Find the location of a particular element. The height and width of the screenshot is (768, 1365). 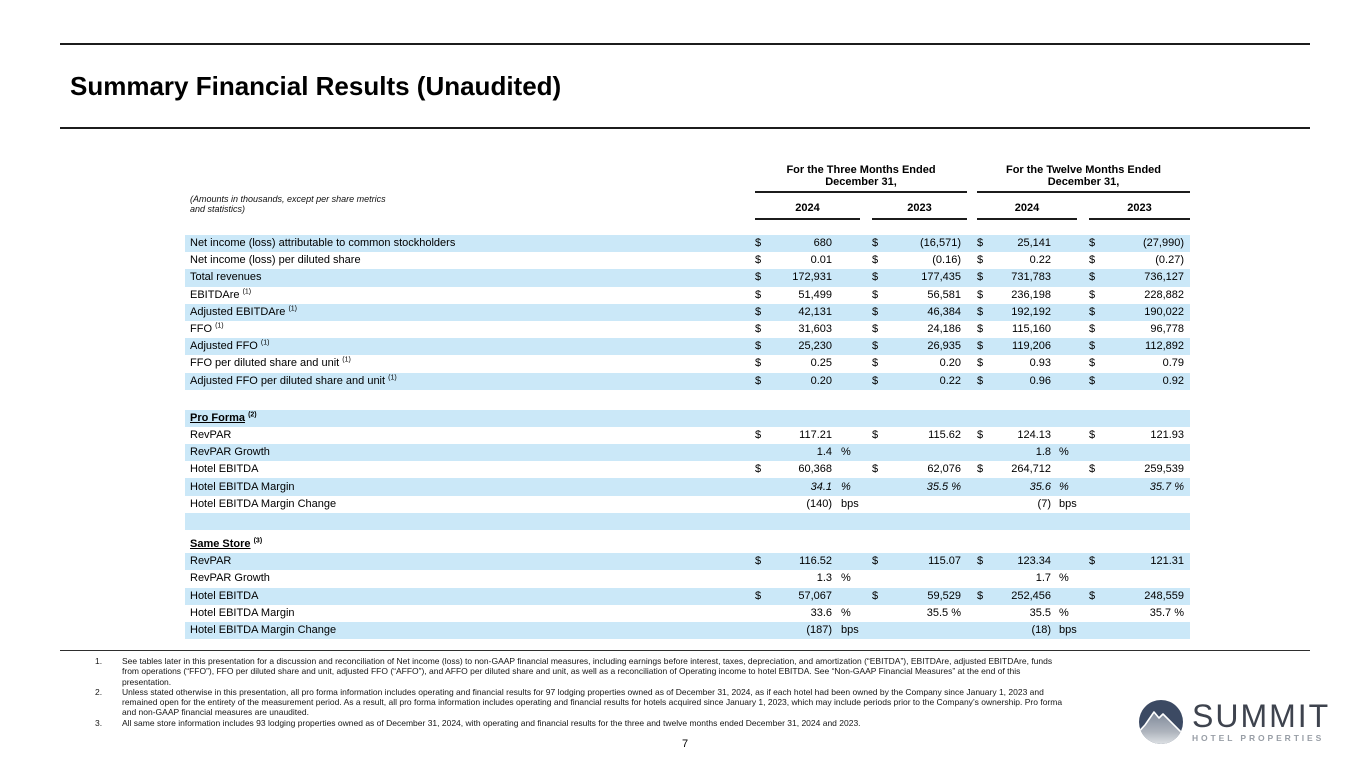

cell-3mo-2023: $24,186 is located at coordinates (916, 329).